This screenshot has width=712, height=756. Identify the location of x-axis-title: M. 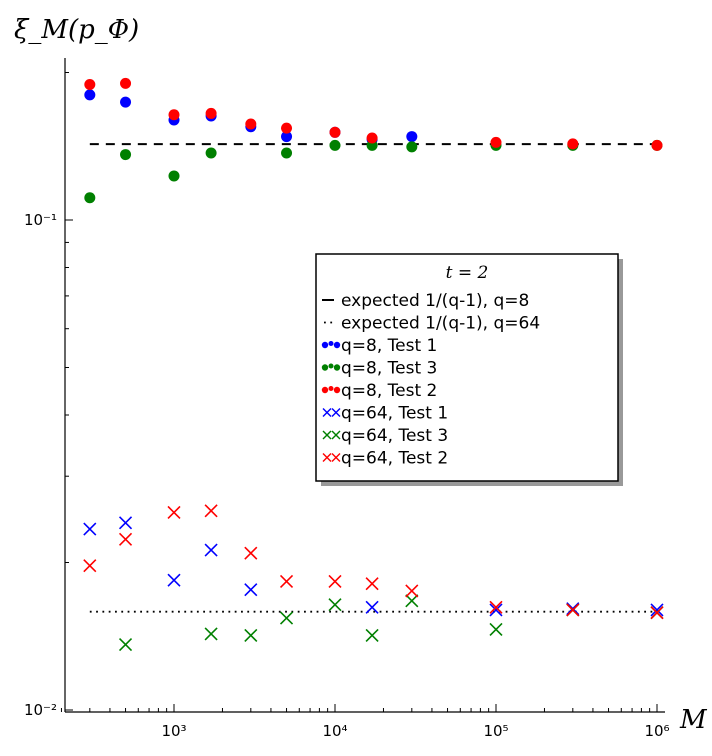
(693, 720).